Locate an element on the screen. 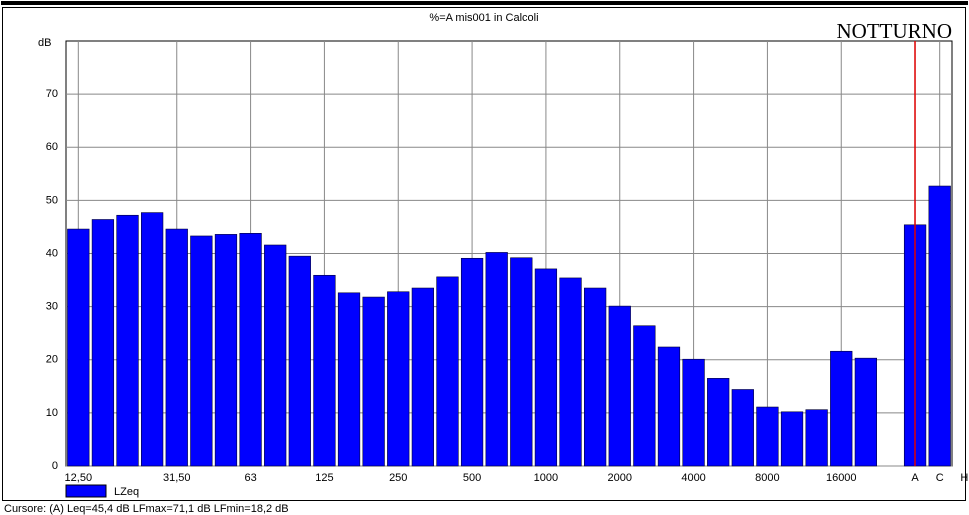 Image resolution: width=969 pixels, height=515 pixels. top-bar is located at coordinates (484, 3).